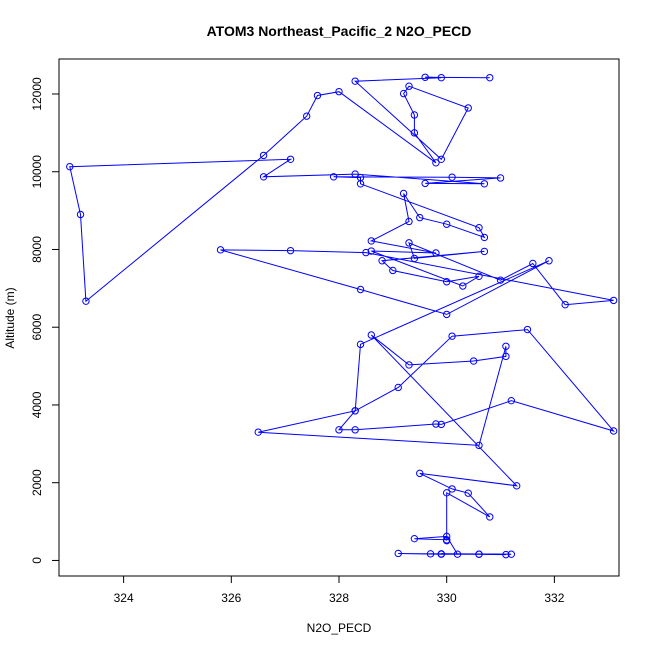  What do you see at coordinates (447, 598) in the screenshot?
I see `x-tick-label: 330` at bounding box center [447, 598].